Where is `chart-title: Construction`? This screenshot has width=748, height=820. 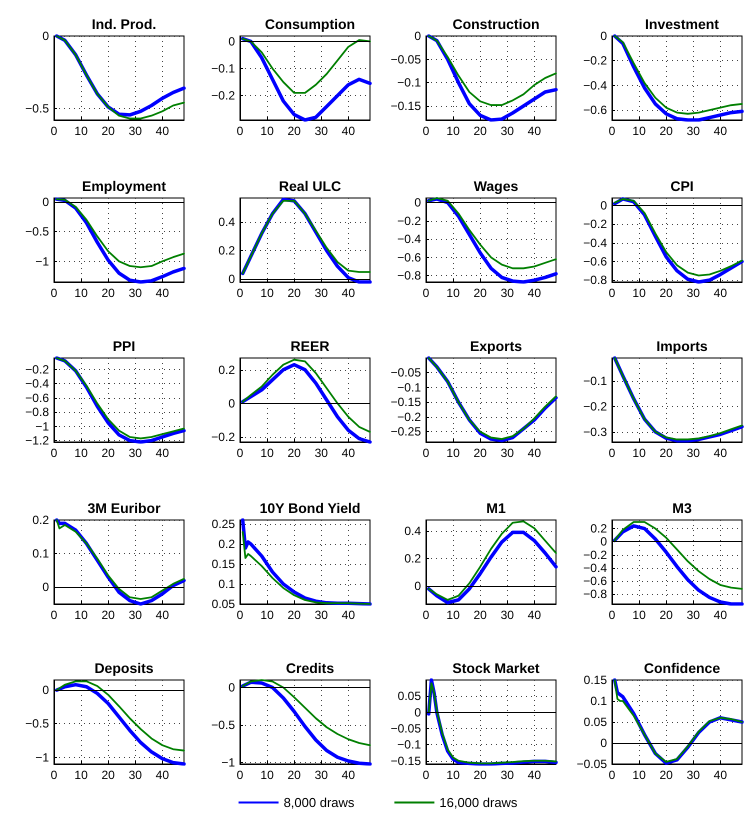
chart-title: Construction is located at coordinates (496, 24).